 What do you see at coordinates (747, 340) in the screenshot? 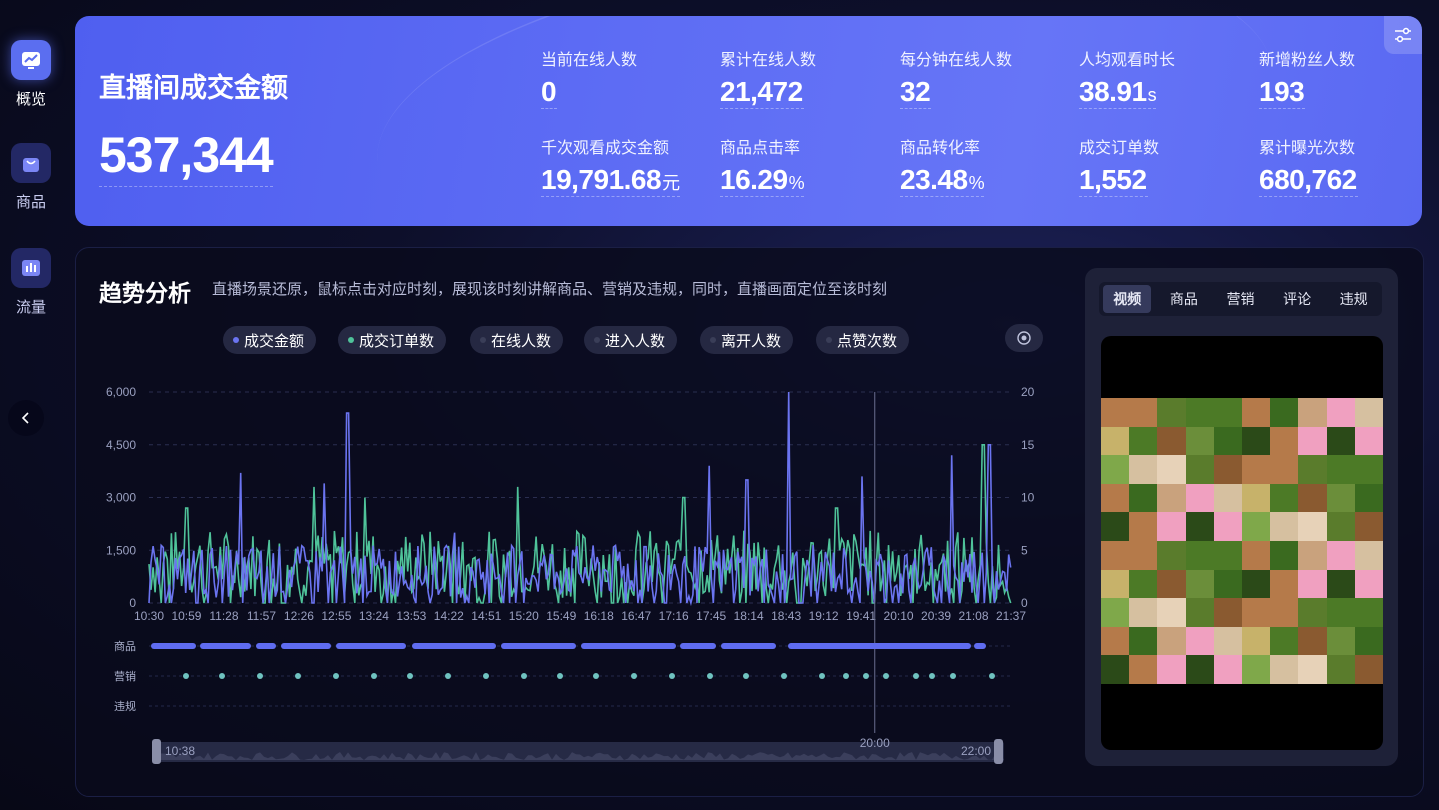
I see `legend-leave: 离开人数` at bounding box center [747, 340].